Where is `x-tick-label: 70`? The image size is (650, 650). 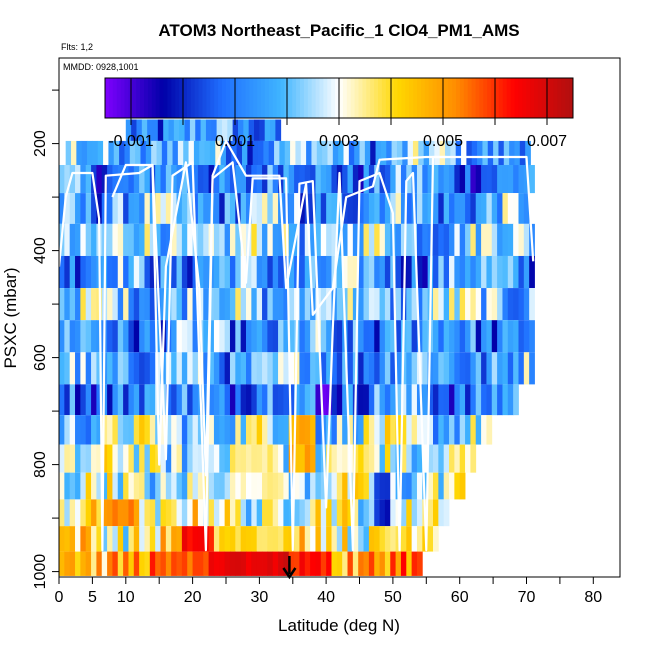 x-tick-label: 70 is located at coordinates (527, 597).